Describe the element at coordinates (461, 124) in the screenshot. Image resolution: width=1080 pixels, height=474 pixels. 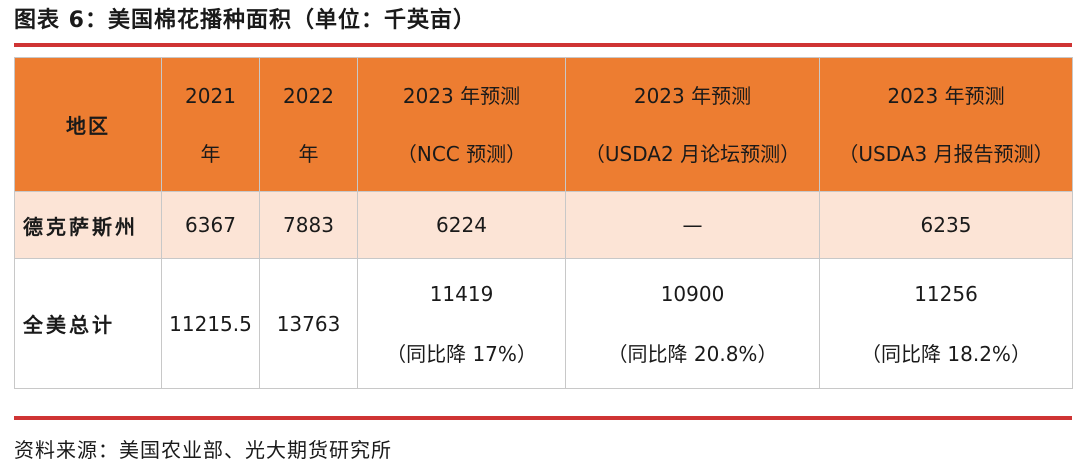
I see `header-2023-ncc: 2023 年预测 （NCC 预测）` at that location.